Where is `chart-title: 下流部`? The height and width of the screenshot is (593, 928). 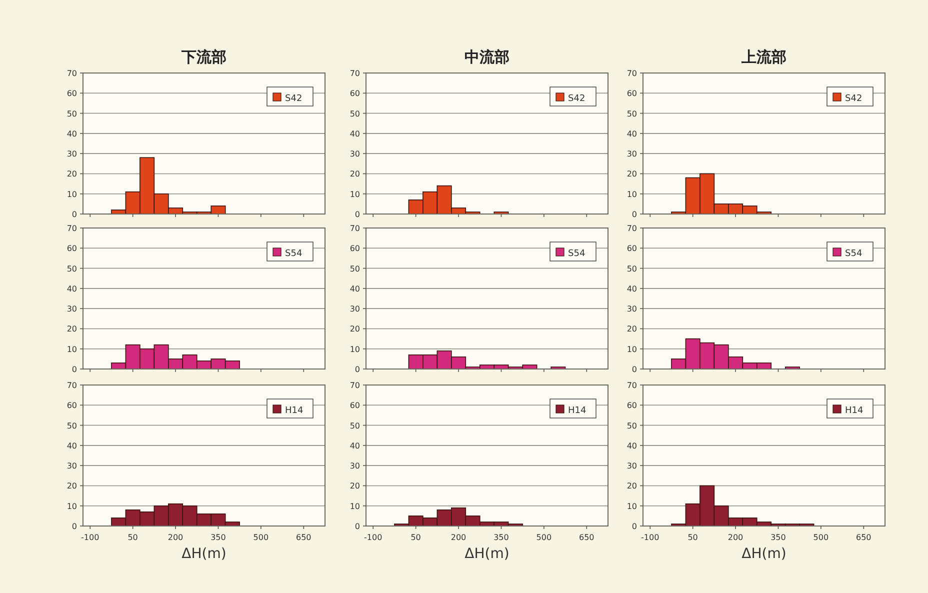
chart-title: 下流部 is located at coordinates (203, 57).